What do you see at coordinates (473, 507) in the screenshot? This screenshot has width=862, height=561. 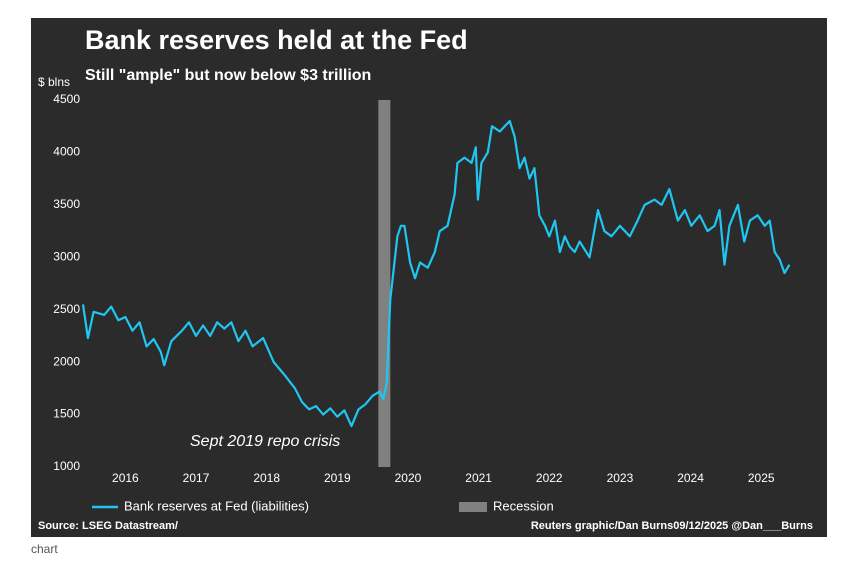 I see `legend-swatch` at bounding box center [473, 507].